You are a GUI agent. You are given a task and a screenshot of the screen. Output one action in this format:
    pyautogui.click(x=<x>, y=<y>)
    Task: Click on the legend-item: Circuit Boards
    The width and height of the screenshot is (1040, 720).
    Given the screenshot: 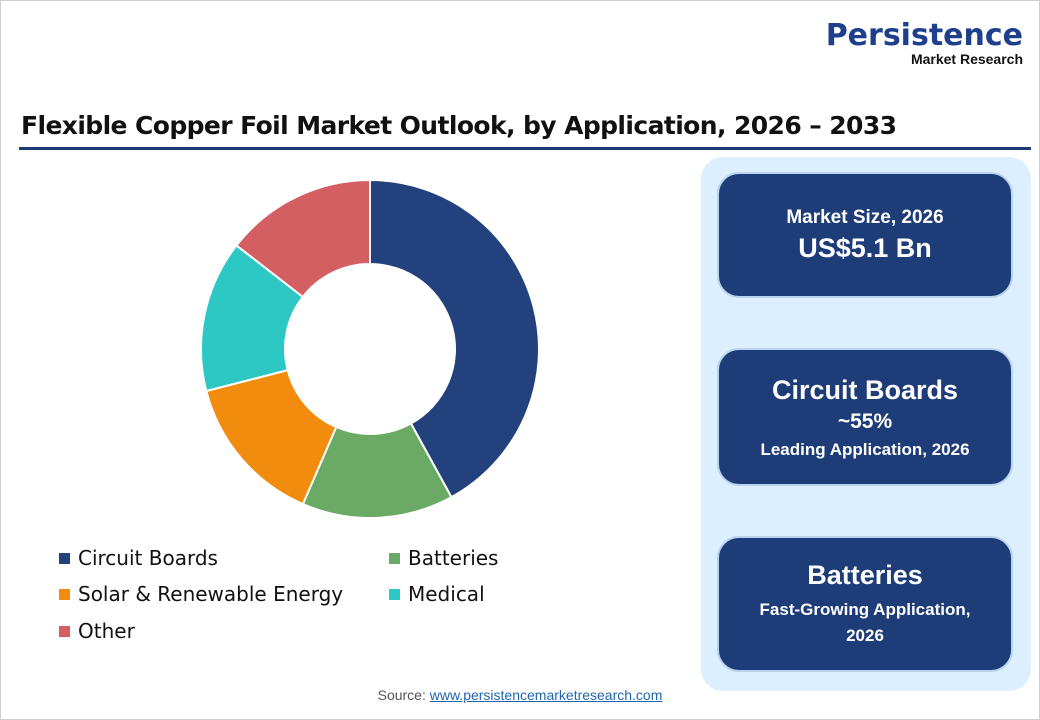 What is the action you would take?
    pyautogui.click(x=138, y=558)
    